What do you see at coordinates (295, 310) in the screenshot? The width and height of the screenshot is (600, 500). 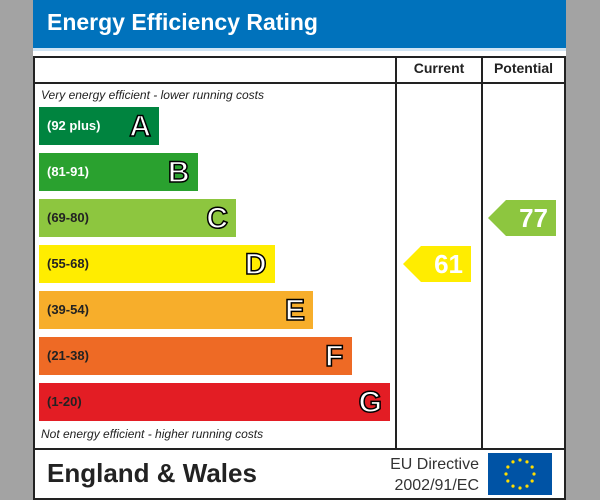 I see `band-letter: E` at bounding box center [295, 310].